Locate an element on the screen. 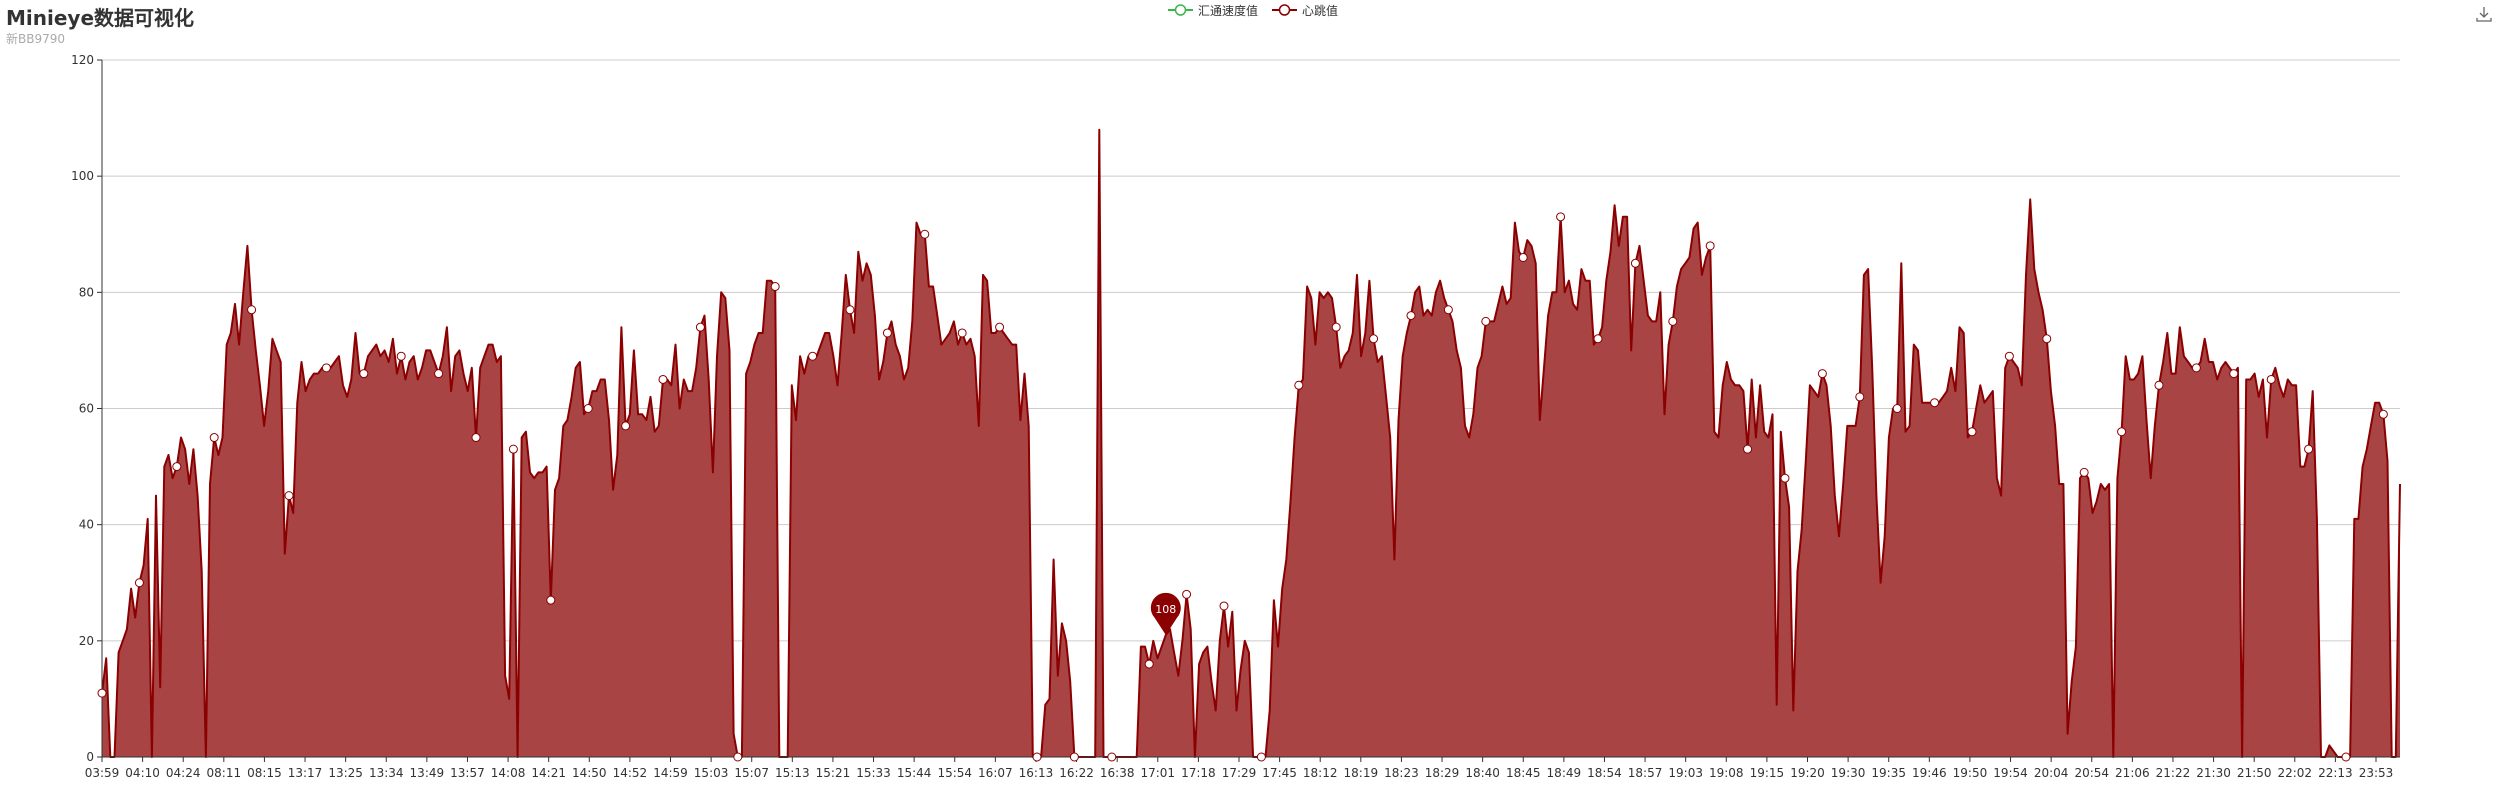  x-tick-label: 17:29 is located at coordinates (1239, 773).